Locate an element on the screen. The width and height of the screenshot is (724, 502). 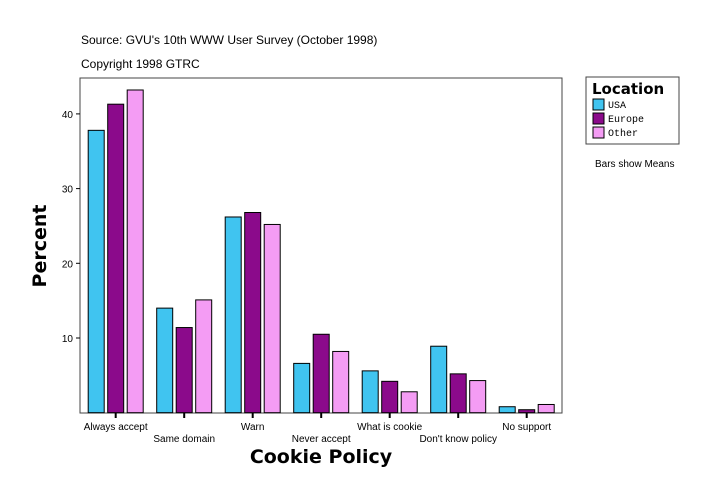
bars-show-means-note: Bars show Means is located at coordinates (634, 164).